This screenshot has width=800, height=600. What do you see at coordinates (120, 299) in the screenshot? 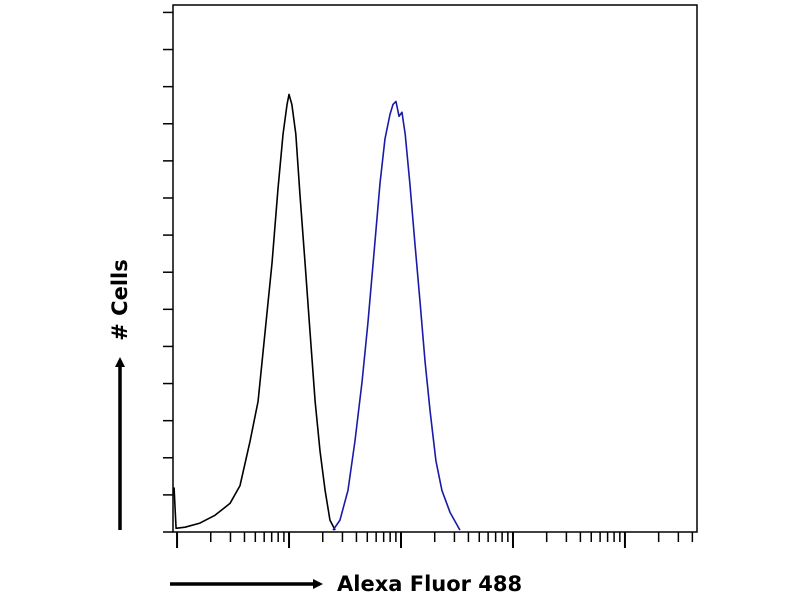
I see `y-axis-label: # Cells` at bounding box center [120, 299].